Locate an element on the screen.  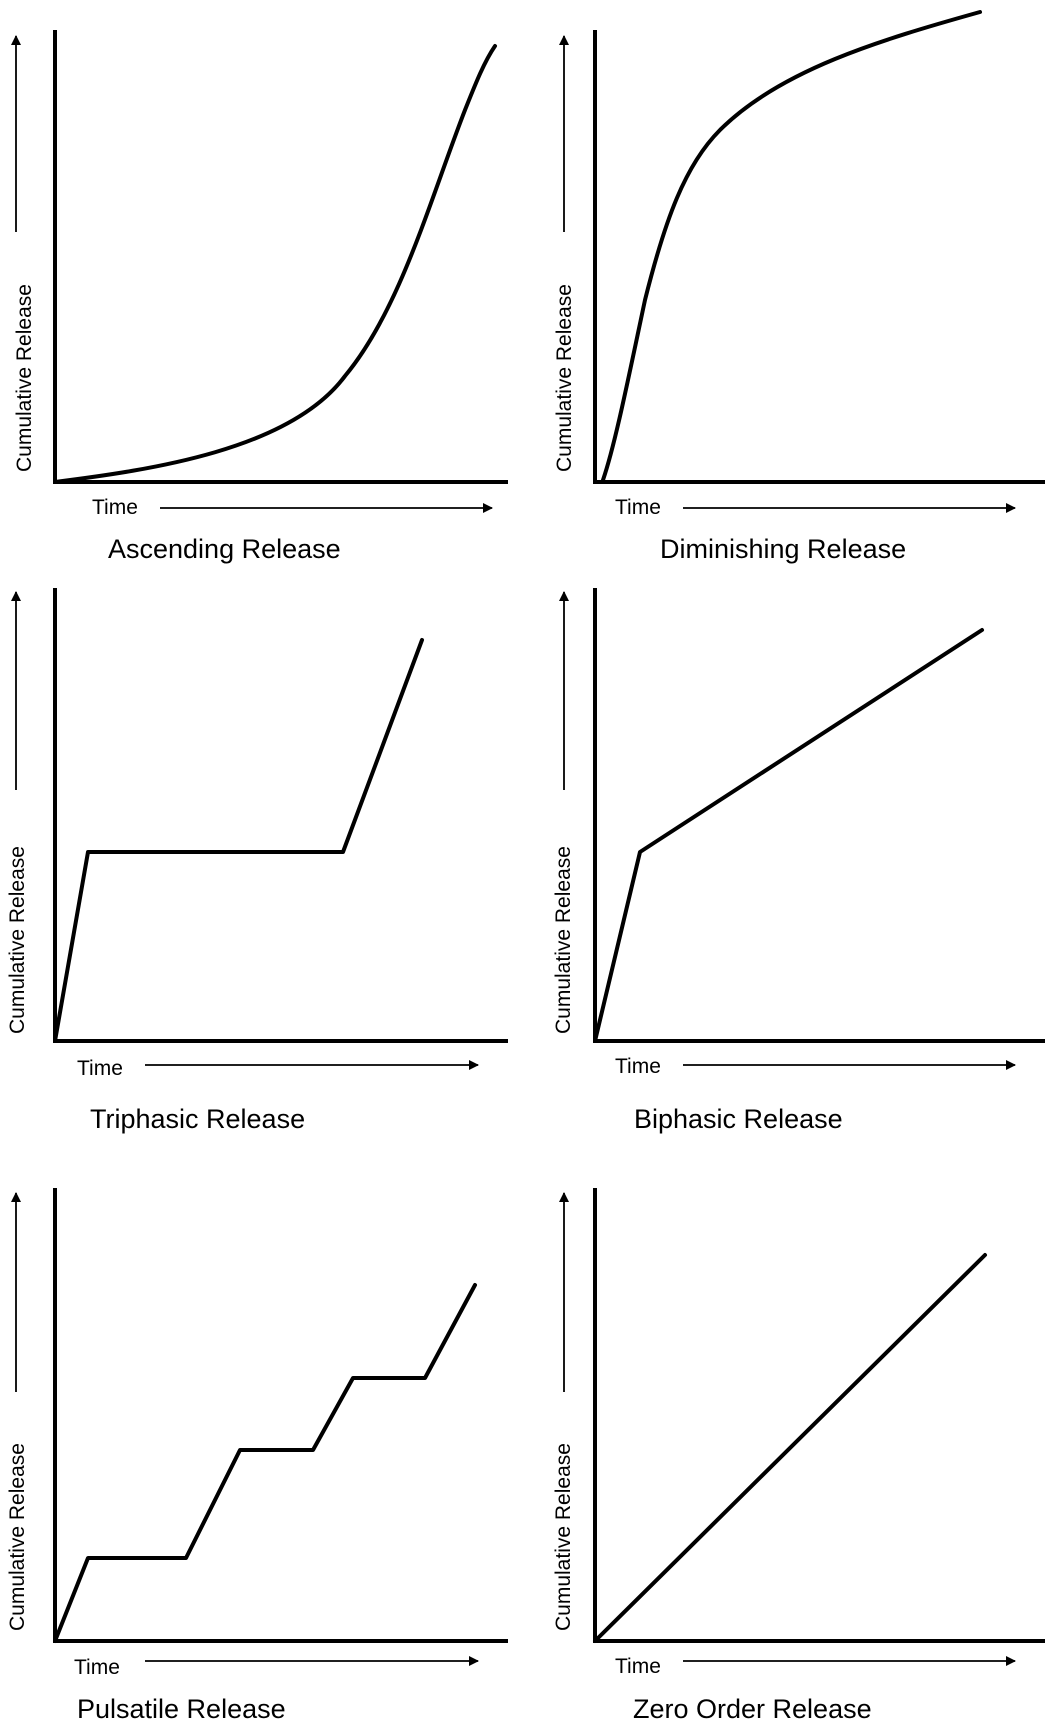
panel-biphasic: Cumulative Release Time Biphasic Release is located at coordinates (798, 861).